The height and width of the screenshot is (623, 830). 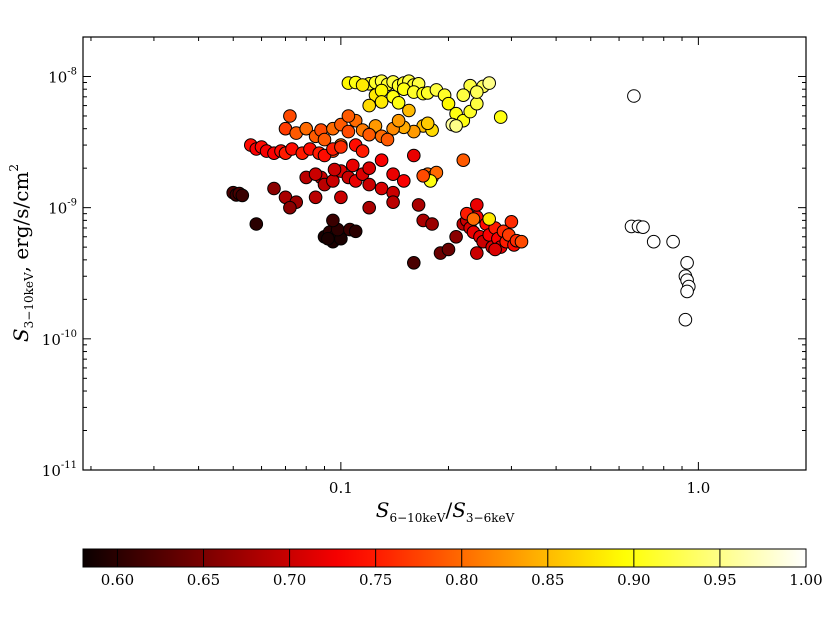 I want to click on x-tick-label: 1.0, so click(x=698, y=488).